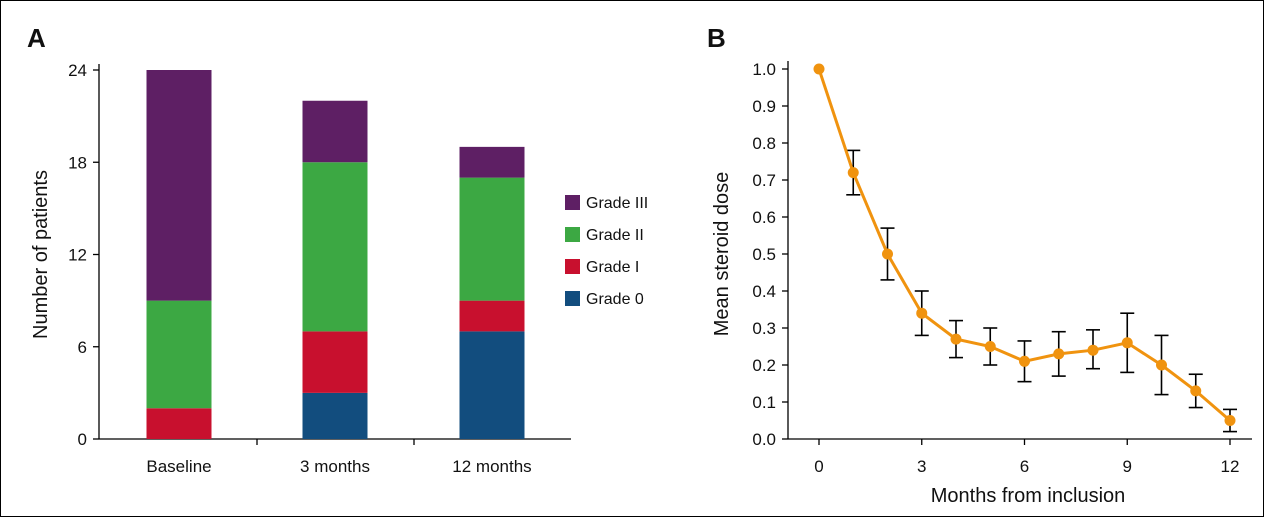 The width and height of the screenshot is (1264, 521). Describe the element at coordinates (1028, 496) in the screenshot. I see `x-axis-title: Months from inclusion` at that location.